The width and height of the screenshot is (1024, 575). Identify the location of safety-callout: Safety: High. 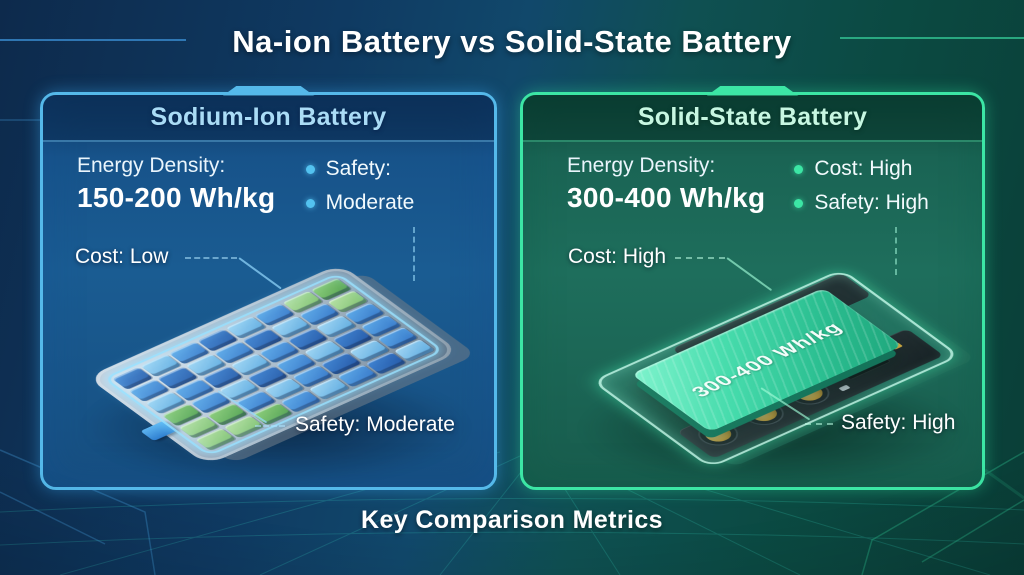
(898, 422).